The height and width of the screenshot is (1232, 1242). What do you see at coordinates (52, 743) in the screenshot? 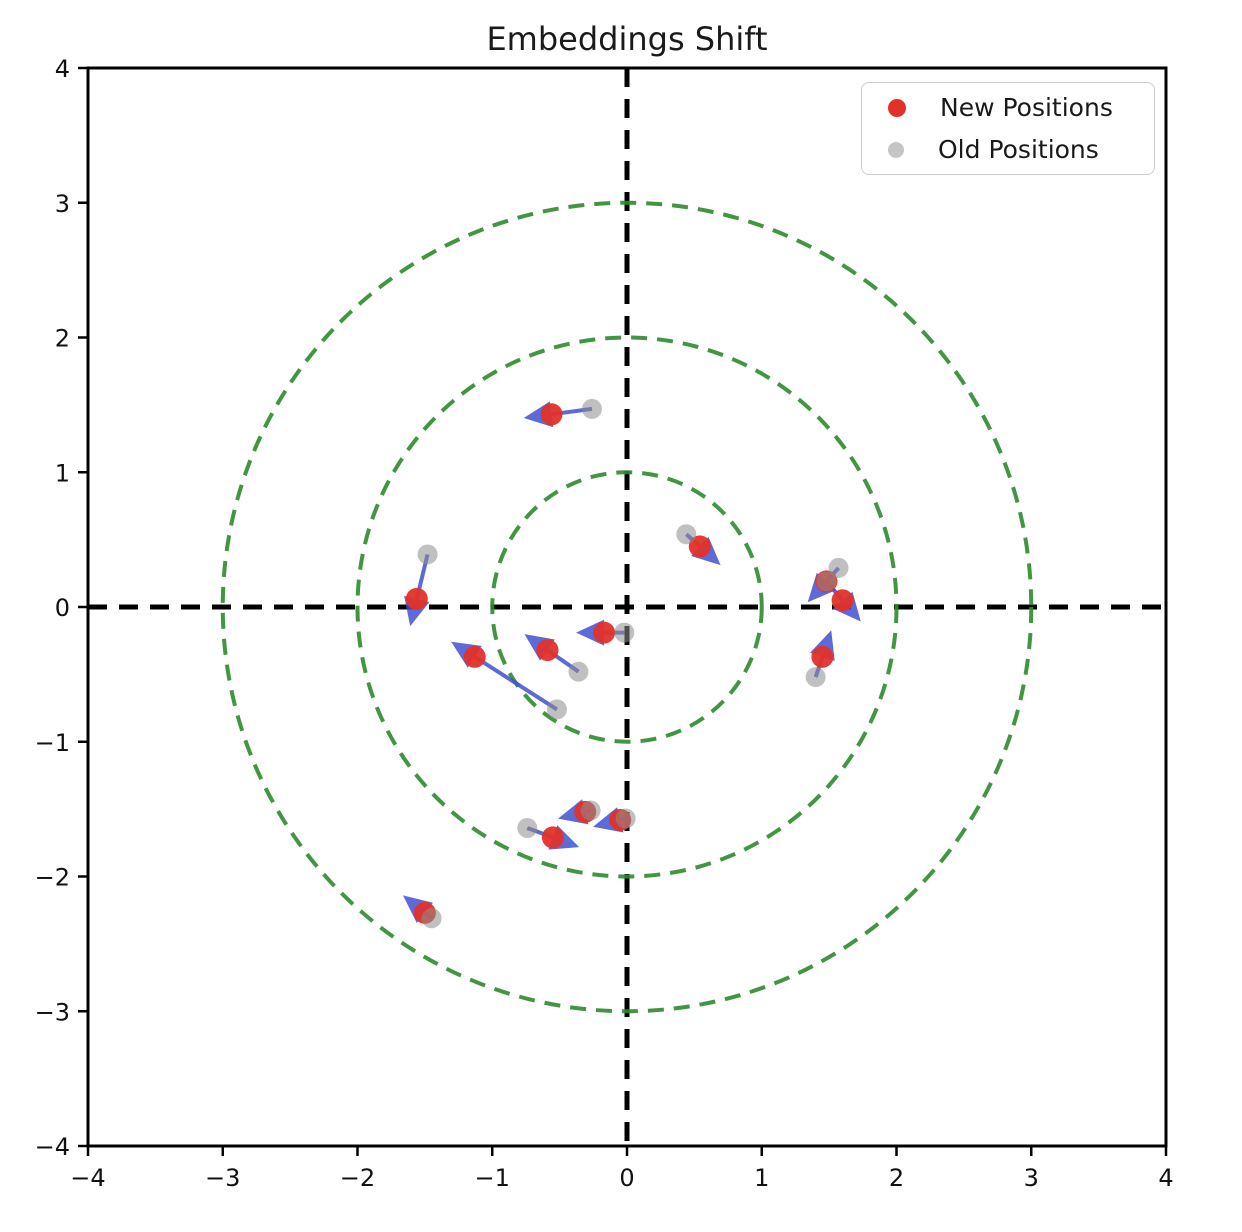
I see `y-tick-label: −1` at bounding box center [52, 743].